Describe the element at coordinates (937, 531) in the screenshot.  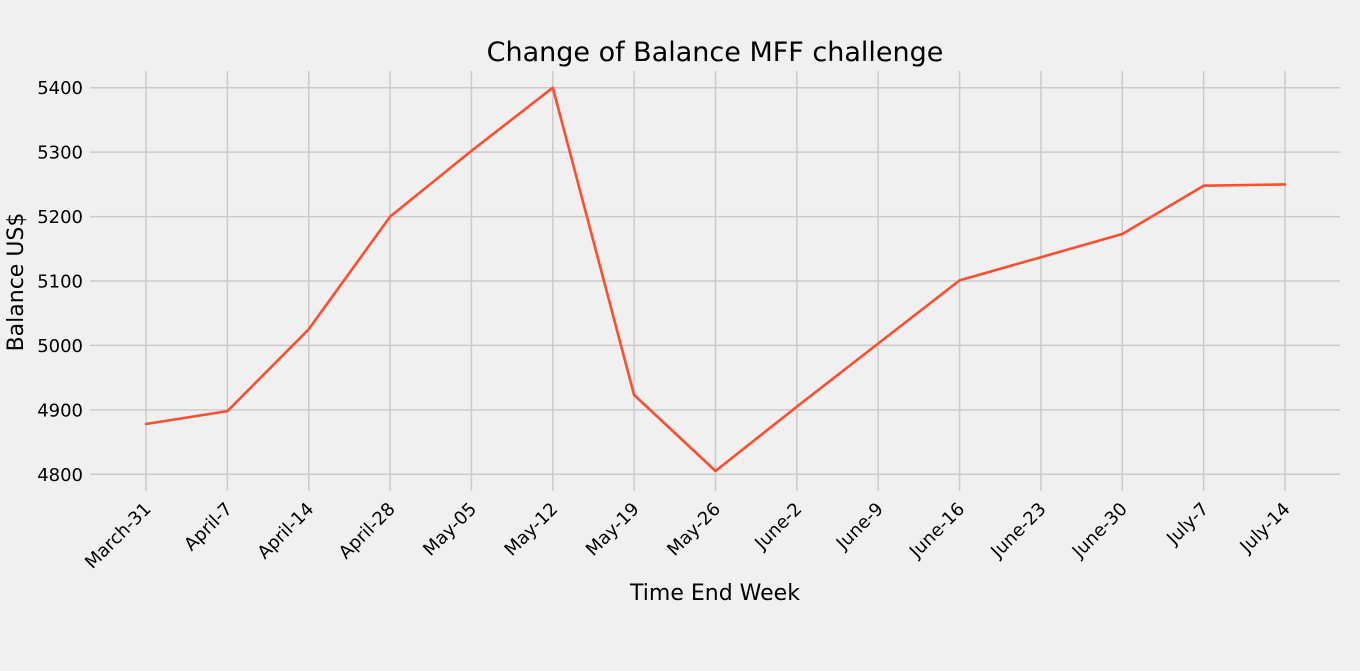
I see `x-tick-label: June-16` at that location.